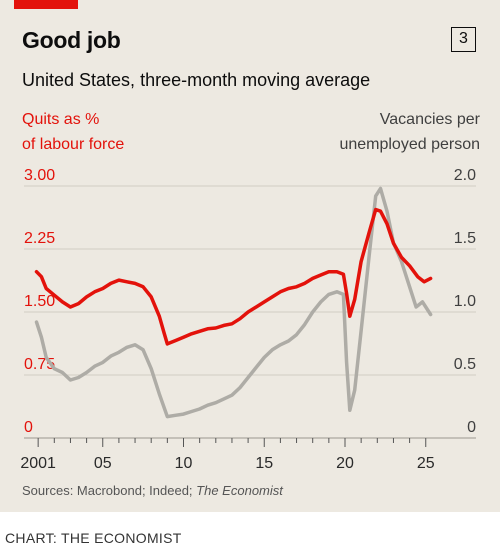 Image resolution: width=500 pixels, height=551 pixels. What do you see at coordinates (345, 463) in the screenshot?
I see `x-tick-label: 20` at bounding box center [345, 463].